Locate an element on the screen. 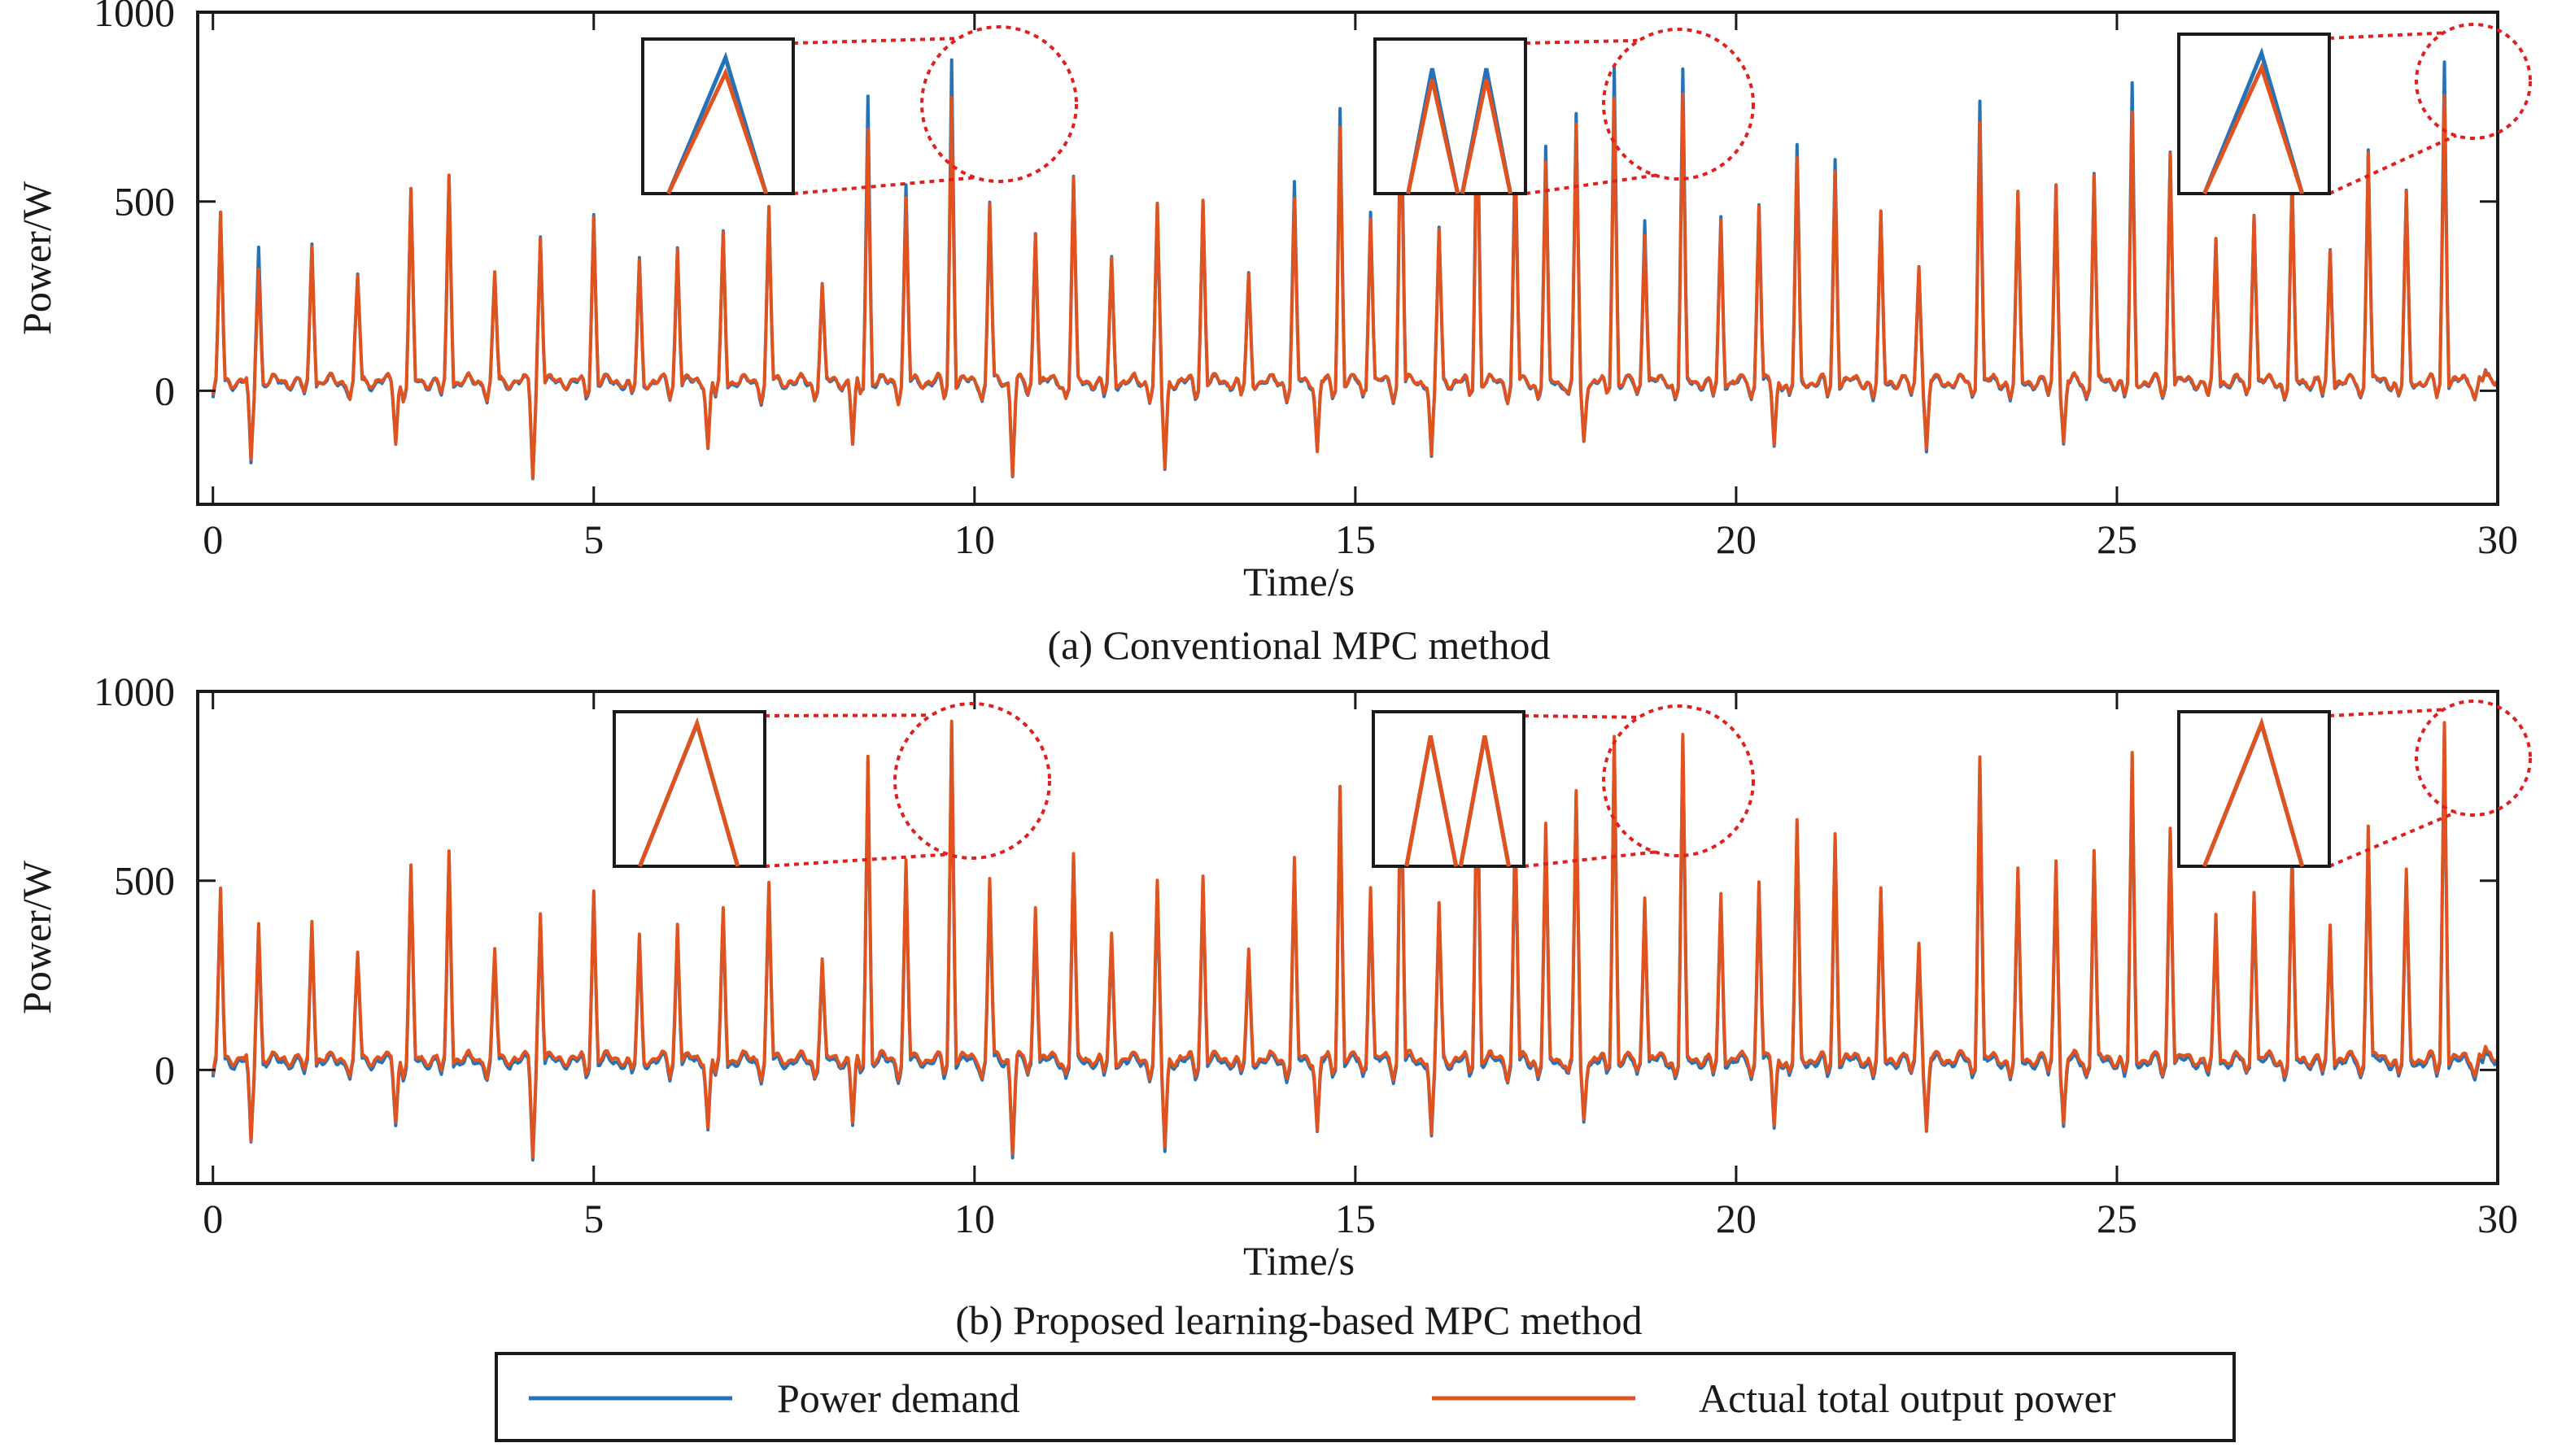  legend-label-actual-output: Actual total output power is located at coordinates (1907, 1398).